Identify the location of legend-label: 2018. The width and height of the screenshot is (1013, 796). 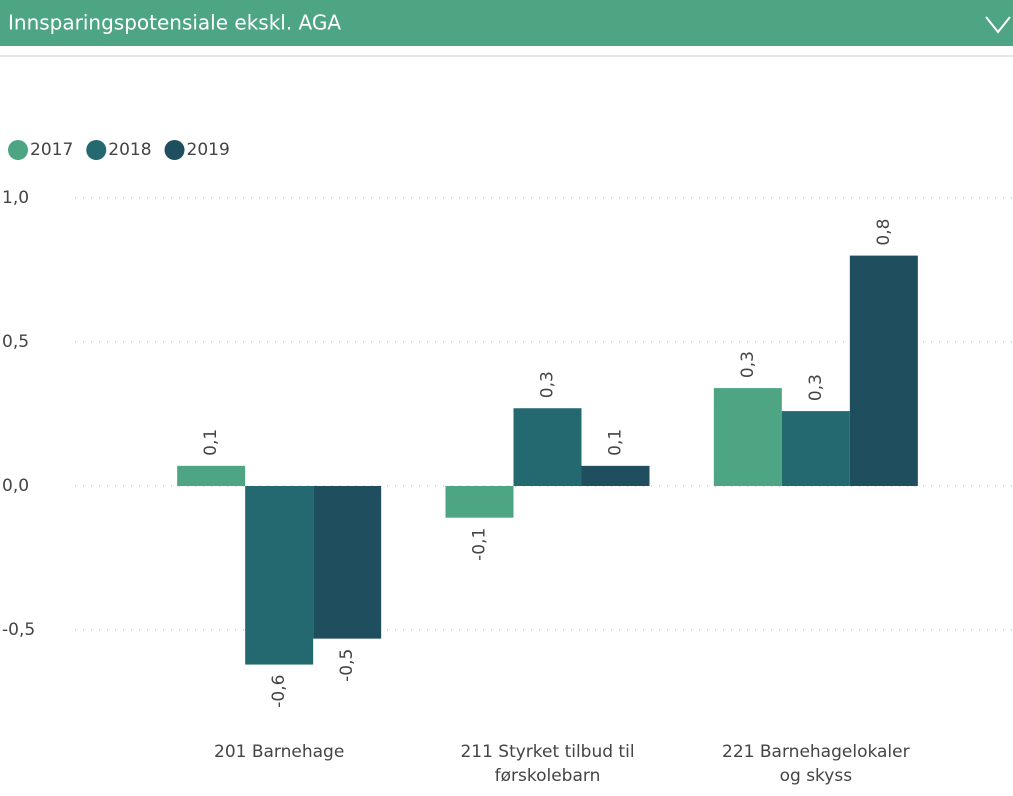
(129, 150).